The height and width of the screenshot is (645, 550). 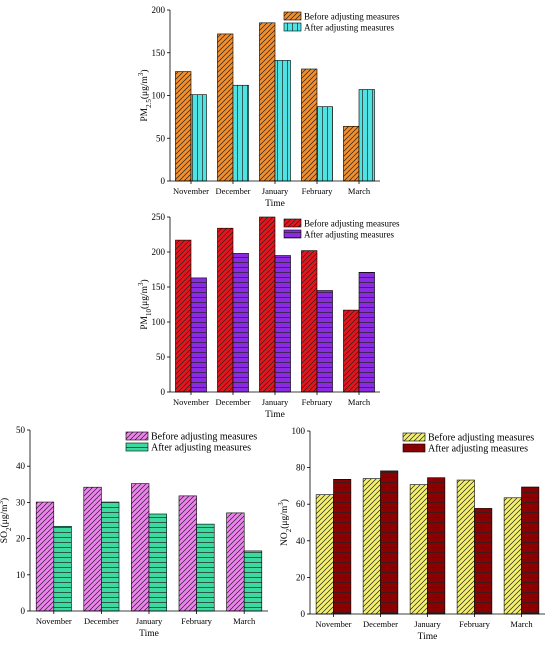 I want to click on y-tick-label-no2: 60, so click(x=301, y=504).